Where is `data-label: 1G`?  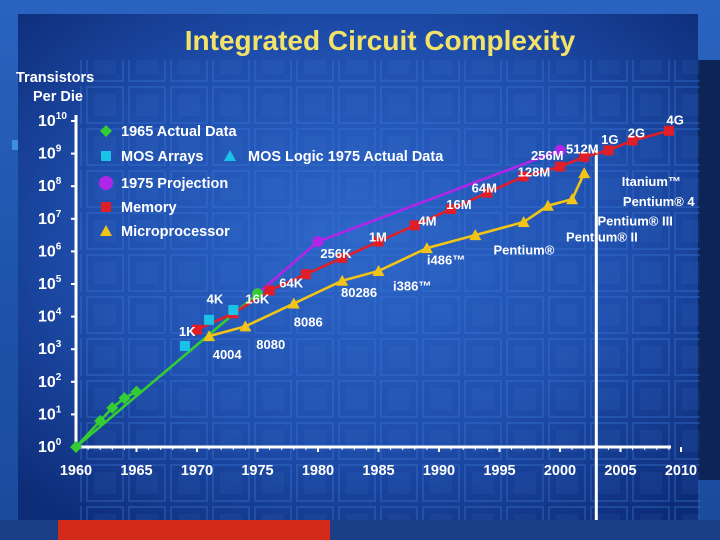
data-label: 1G is located at coordinates (609, 139).